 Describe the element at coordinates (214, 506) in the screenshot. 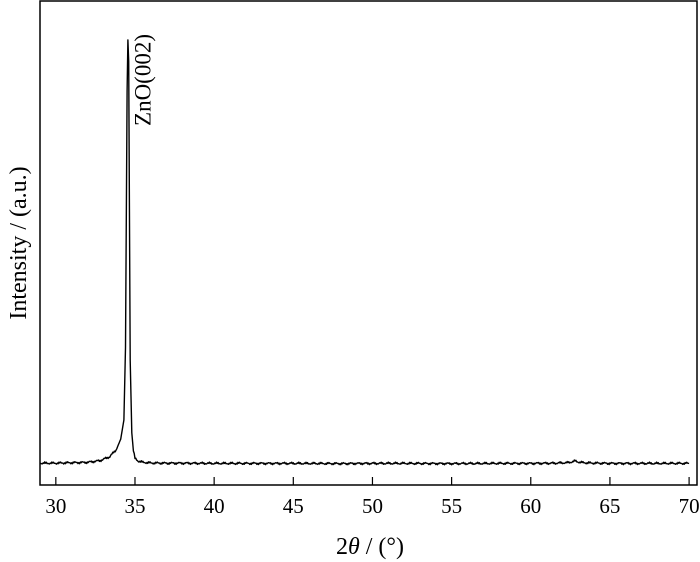

I see `x-tick-label-40: 40` at that location.